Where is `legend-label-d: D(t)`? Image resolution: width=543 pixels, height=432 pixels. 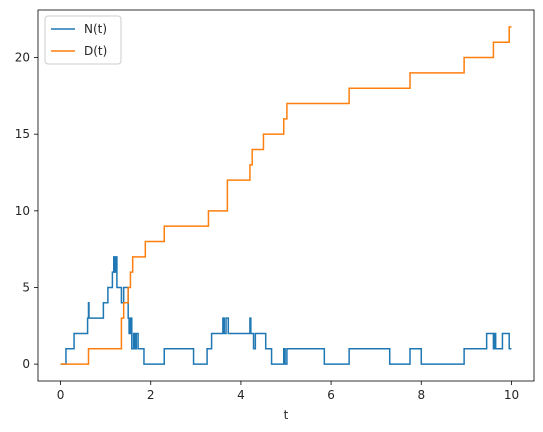 legend-label-d: D(t) is located at coordinates (95, 51).